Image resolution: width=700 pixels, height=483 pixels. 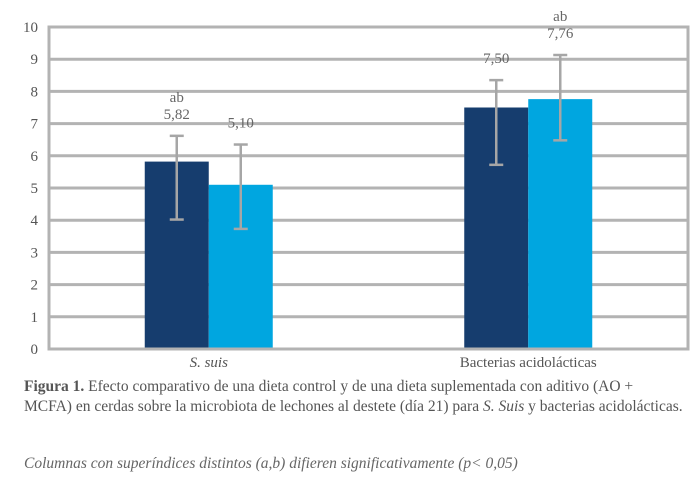 What do you see at coordinates (368, 359) in the screenshot?
I see `x-axis-categories: S. suis Bacterias acidolácticas` at bounding box center [368, 359].